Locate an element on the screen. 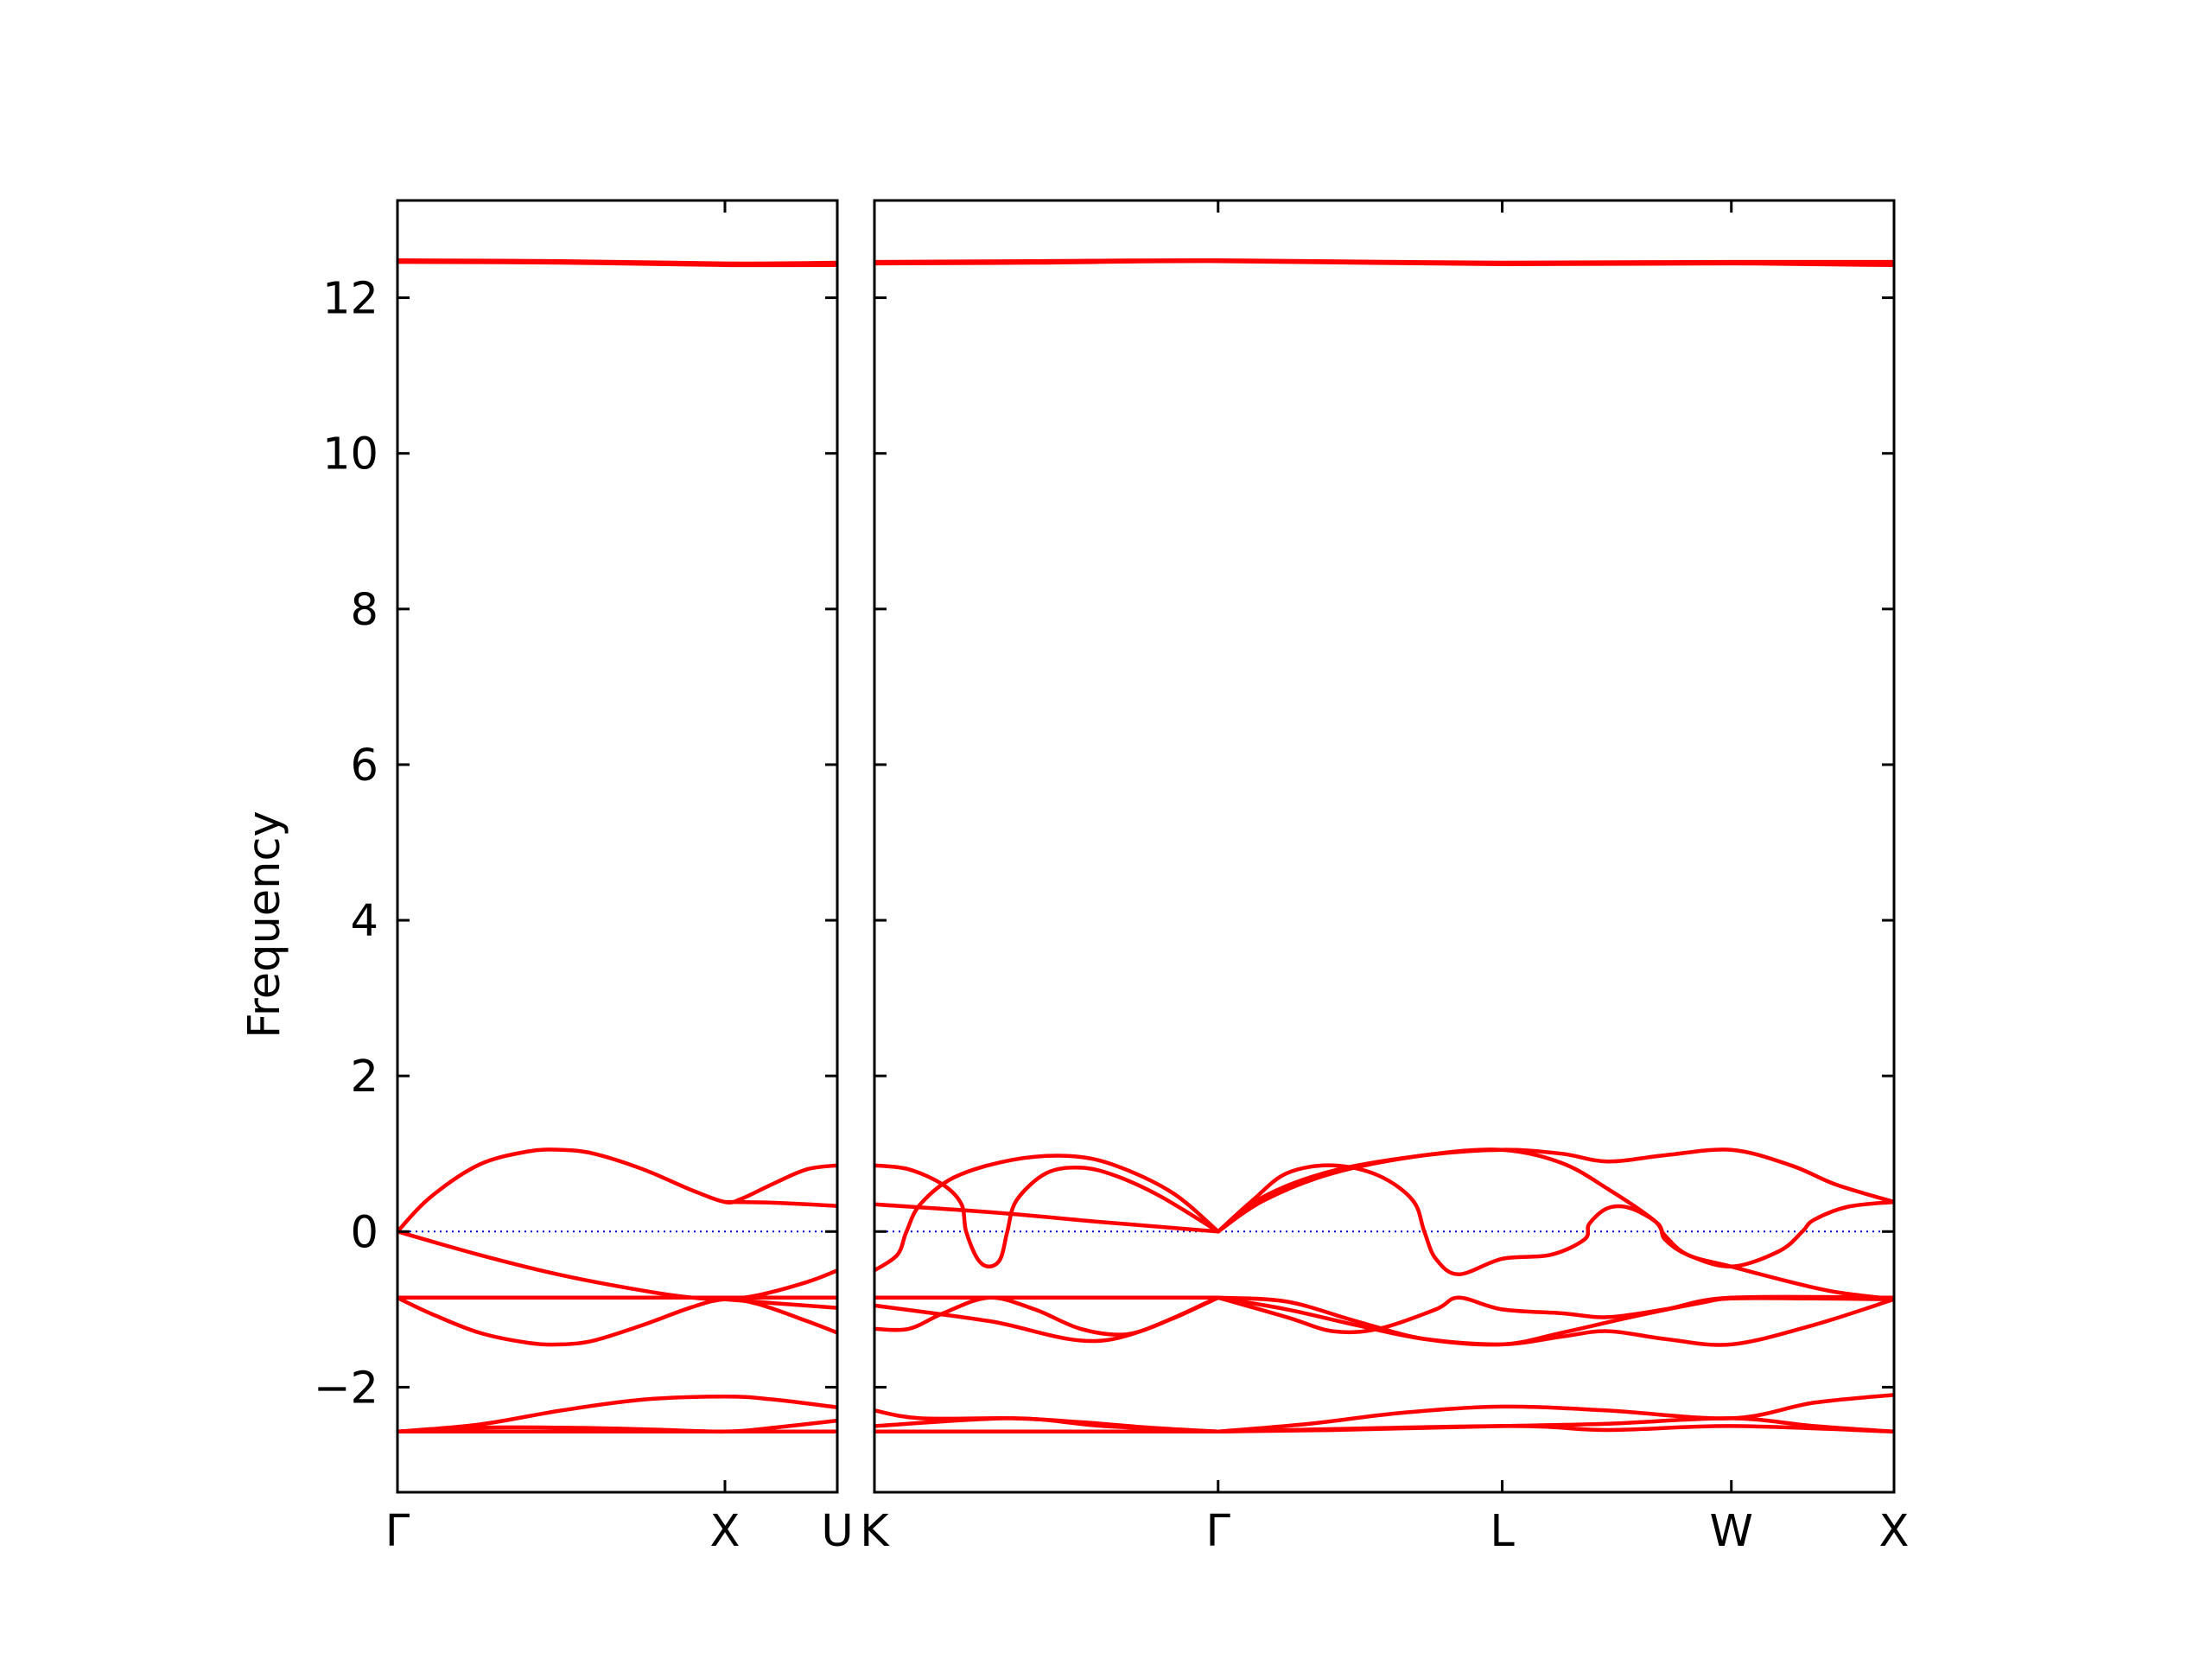  kpoint-label-left-1: X is located at coordinates (725, 1531).